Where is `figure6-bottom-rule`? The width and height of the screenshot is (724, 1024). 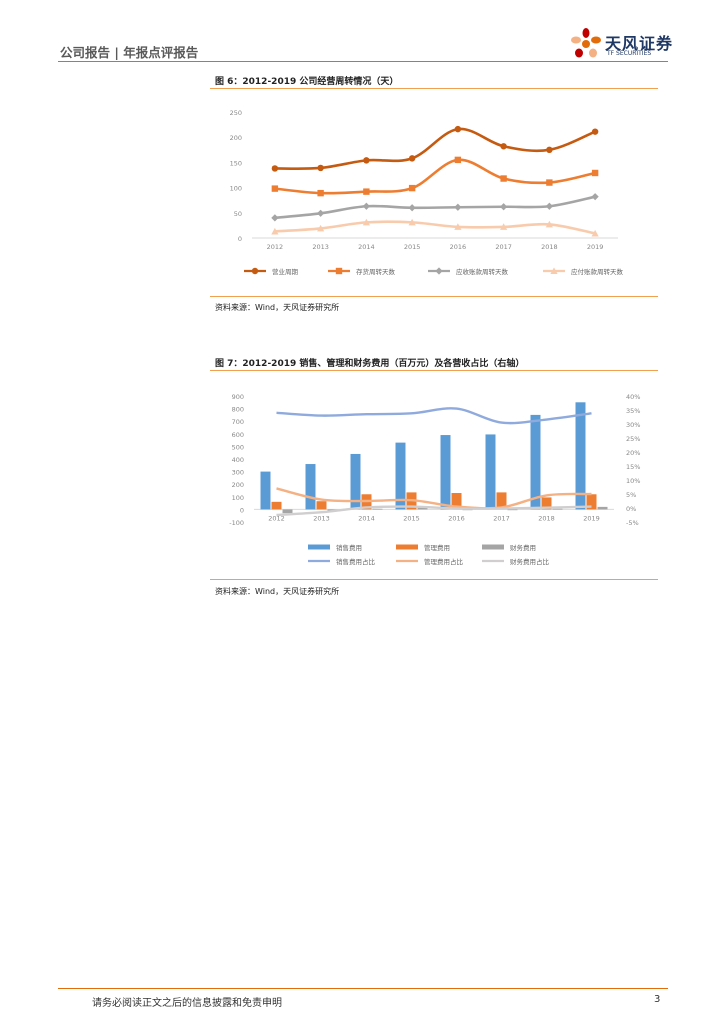
figure6-bottom-rule is located at coordinates (434, 296).